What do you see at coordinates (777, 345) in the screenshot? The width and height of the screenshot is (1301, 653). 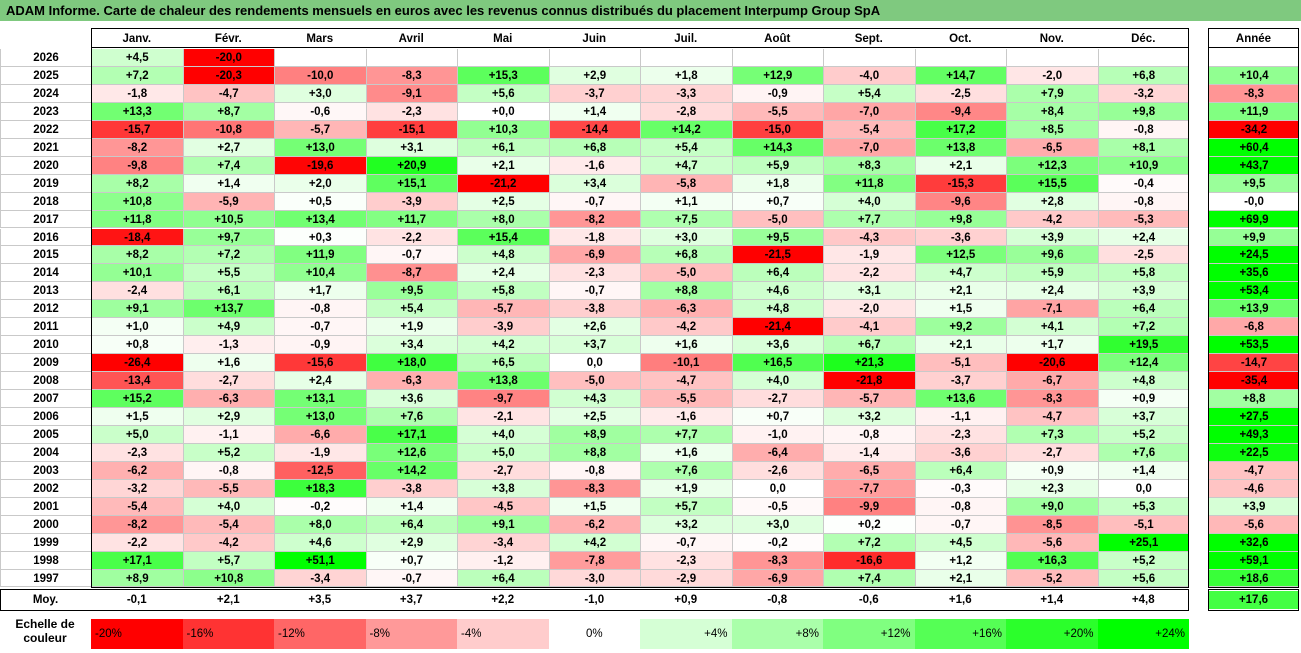 I see `heatmap-cell: +3,6` at bounding box center [777, 345].